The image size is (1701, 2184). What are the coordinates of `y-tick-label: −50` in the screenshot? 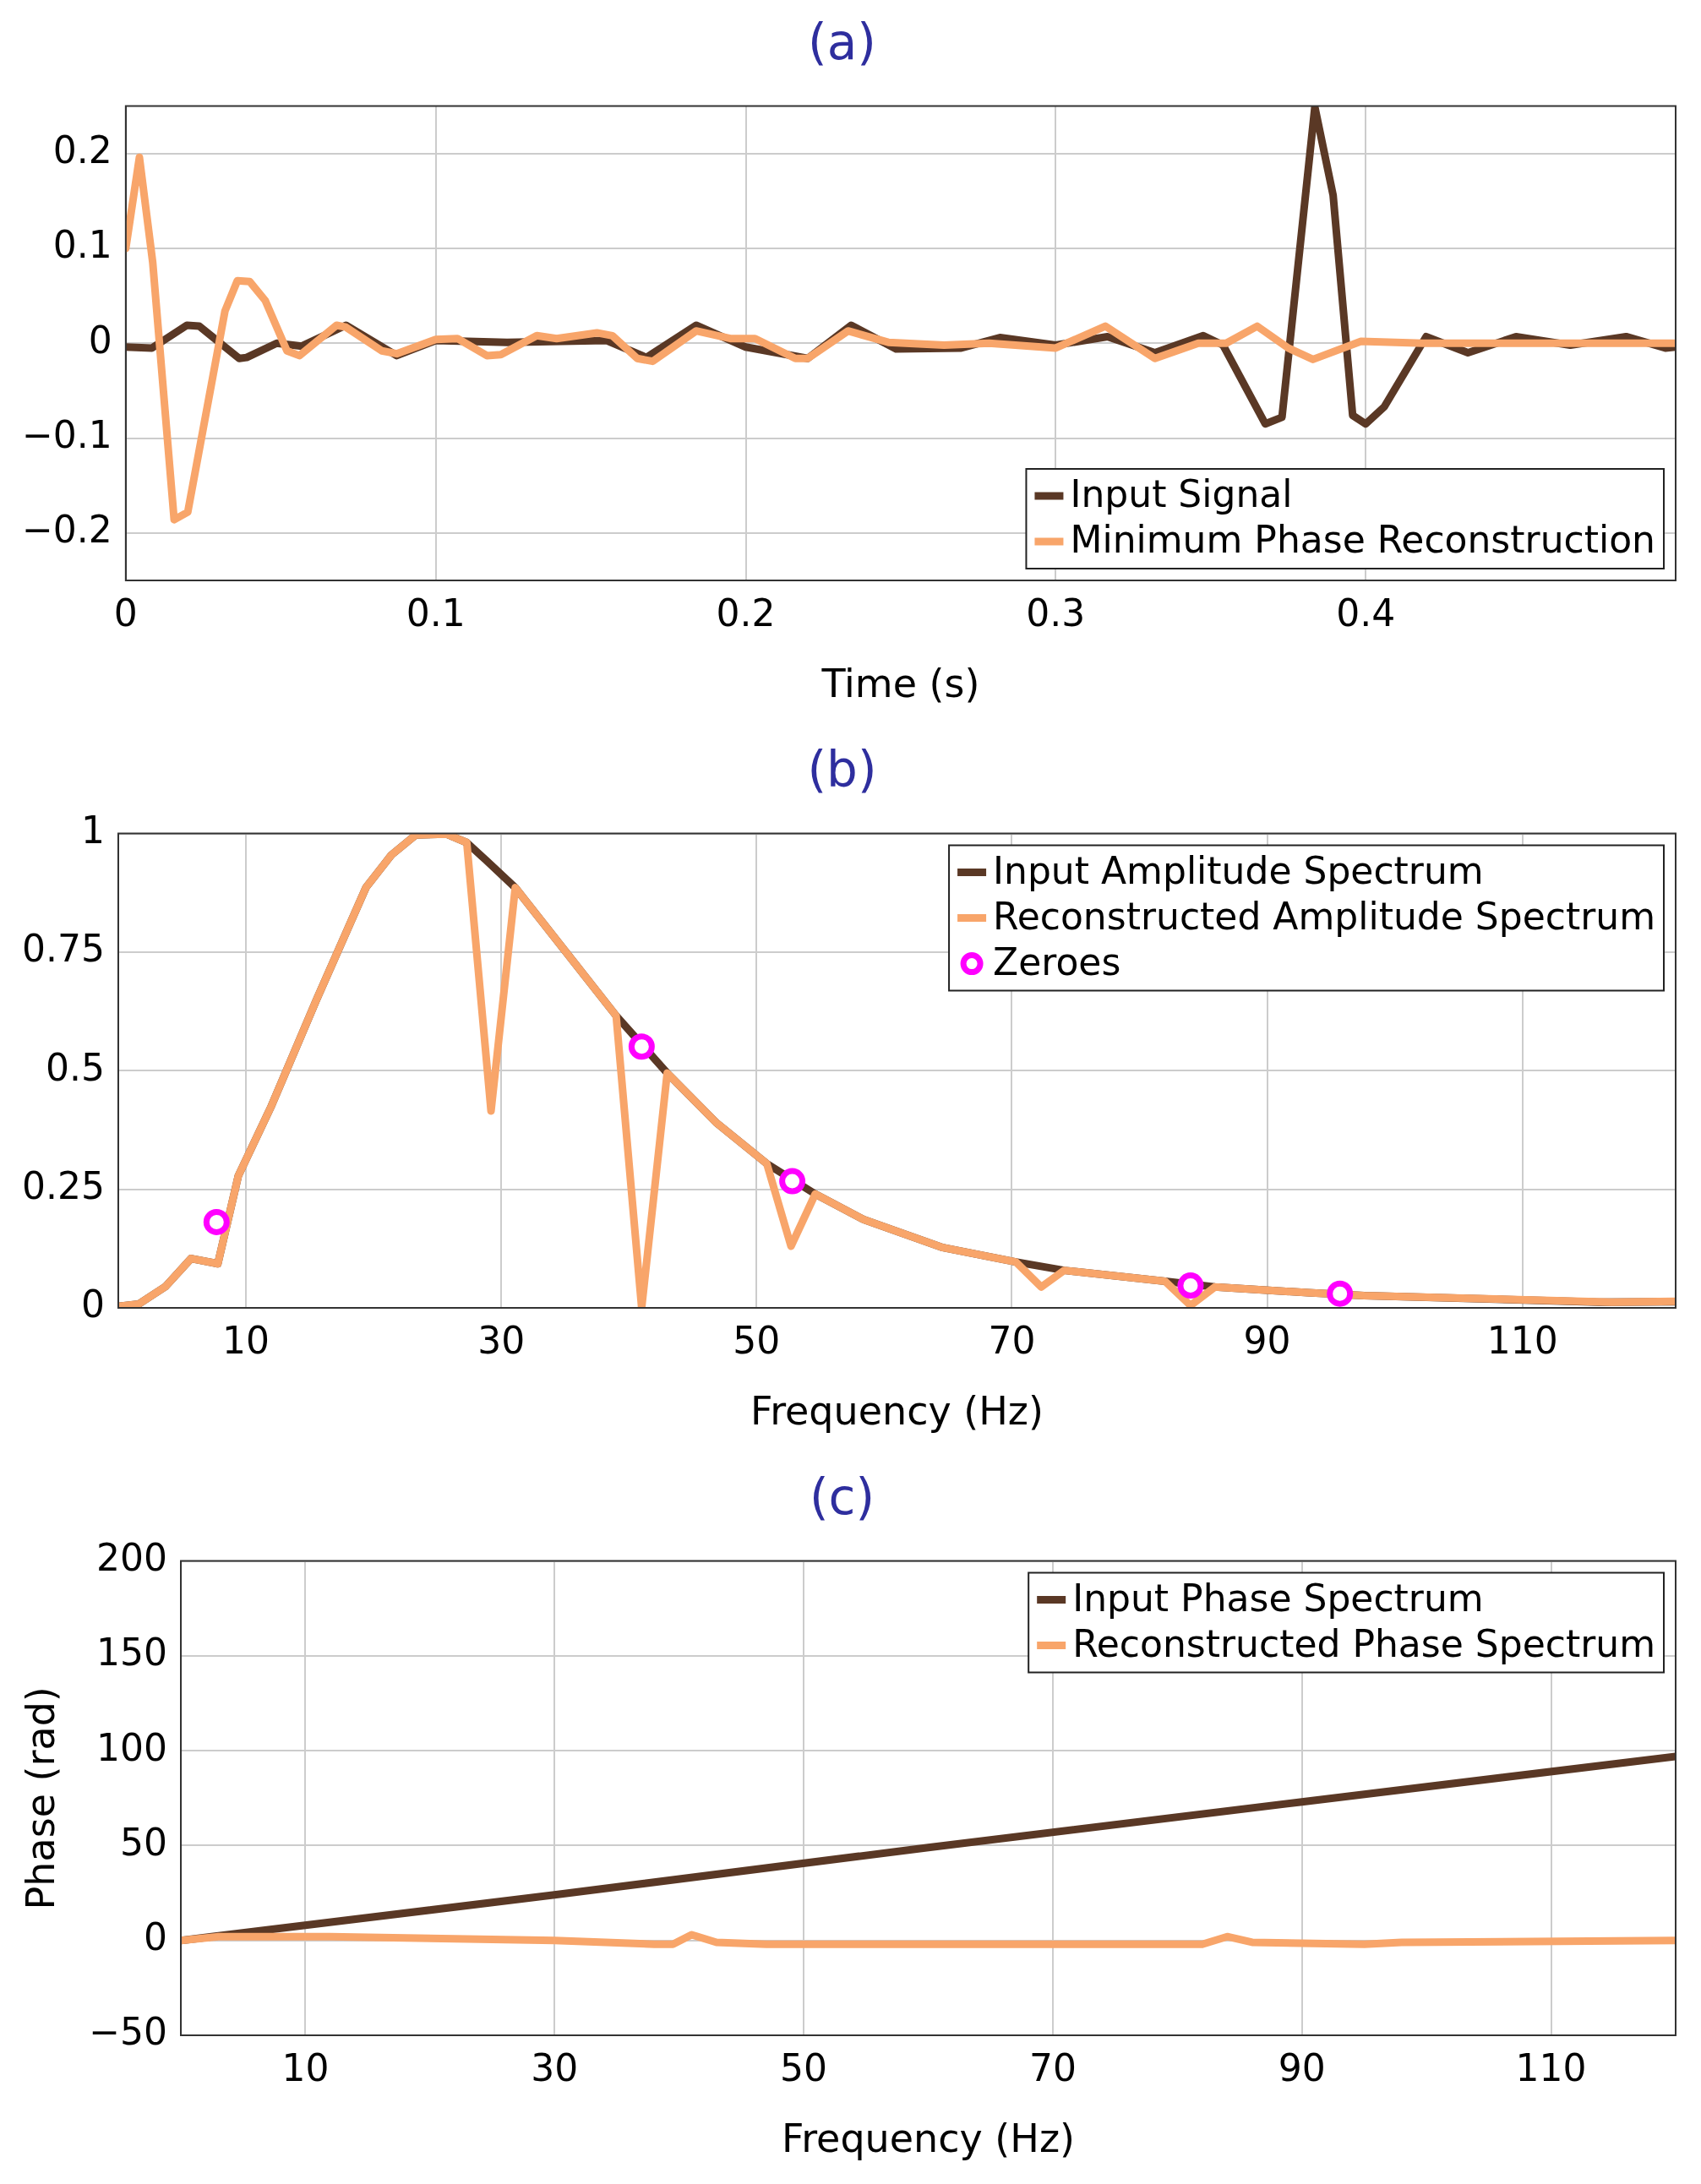 It's located at (128, 2032).